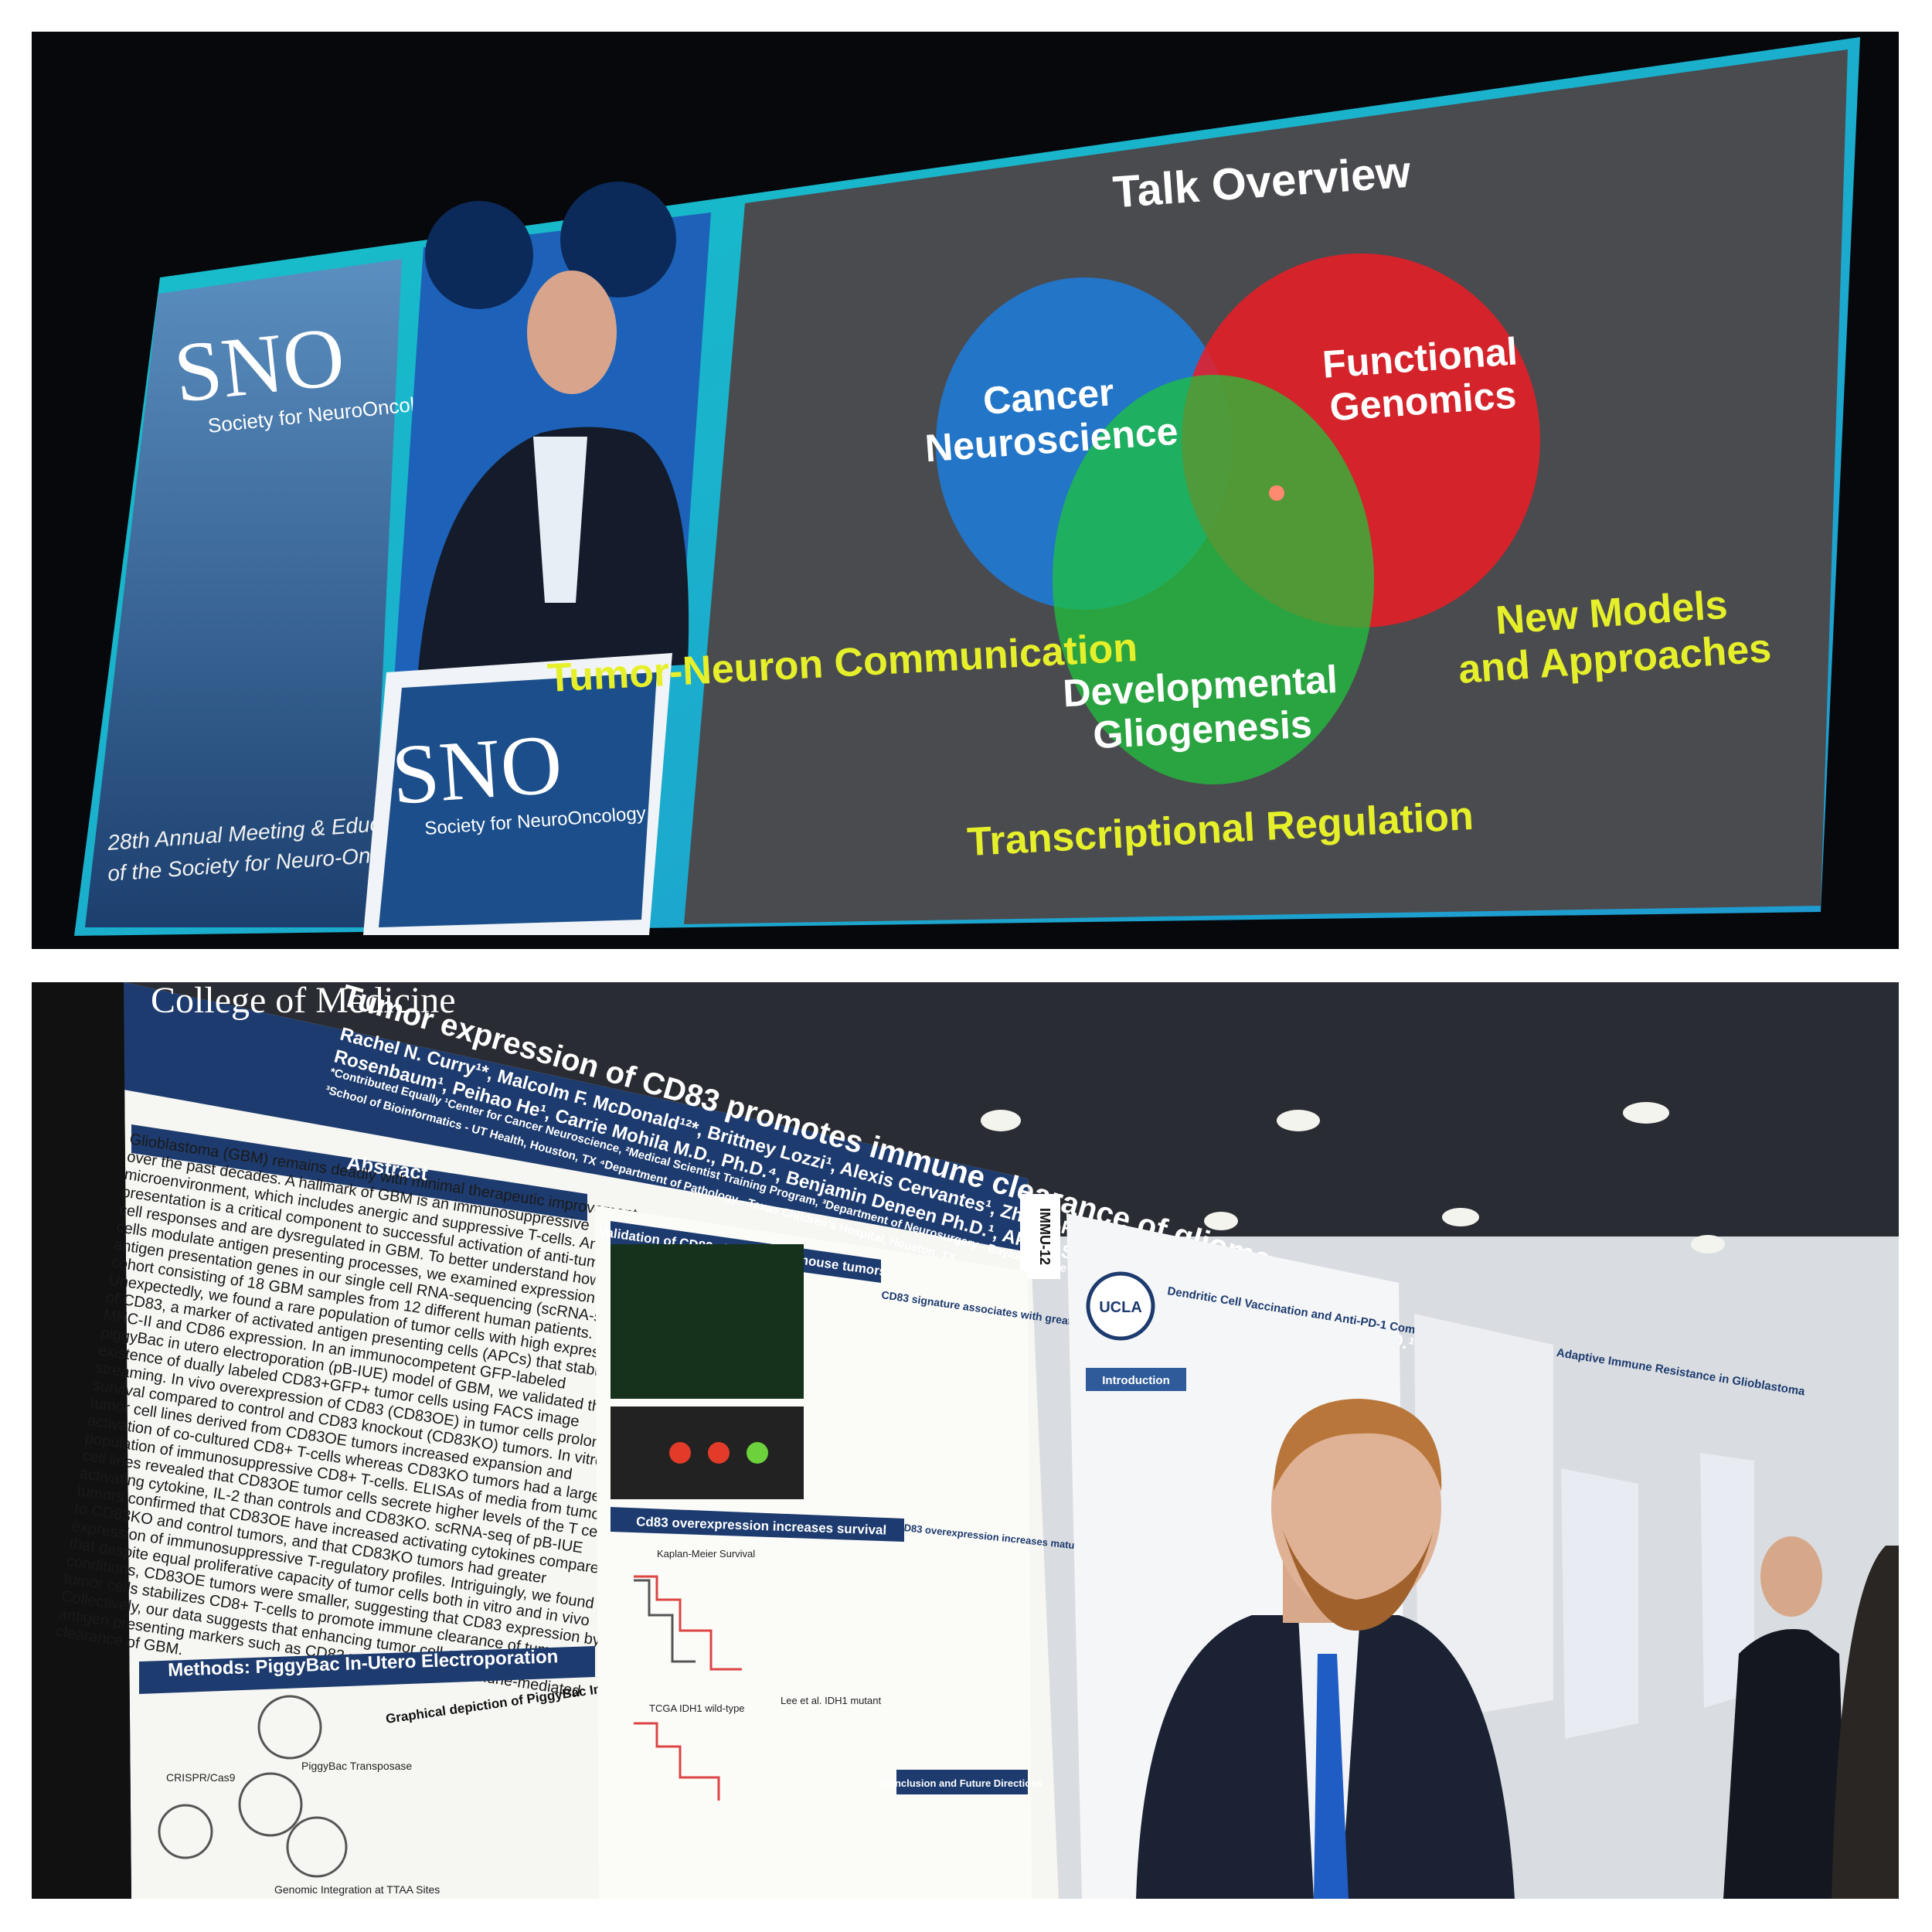 This screenshot has width=1932, height=1932. What do you see at coordinates (1791, 1576) in the screenshot?
I see `attendee-face` at bounding box center [1791, 1576].